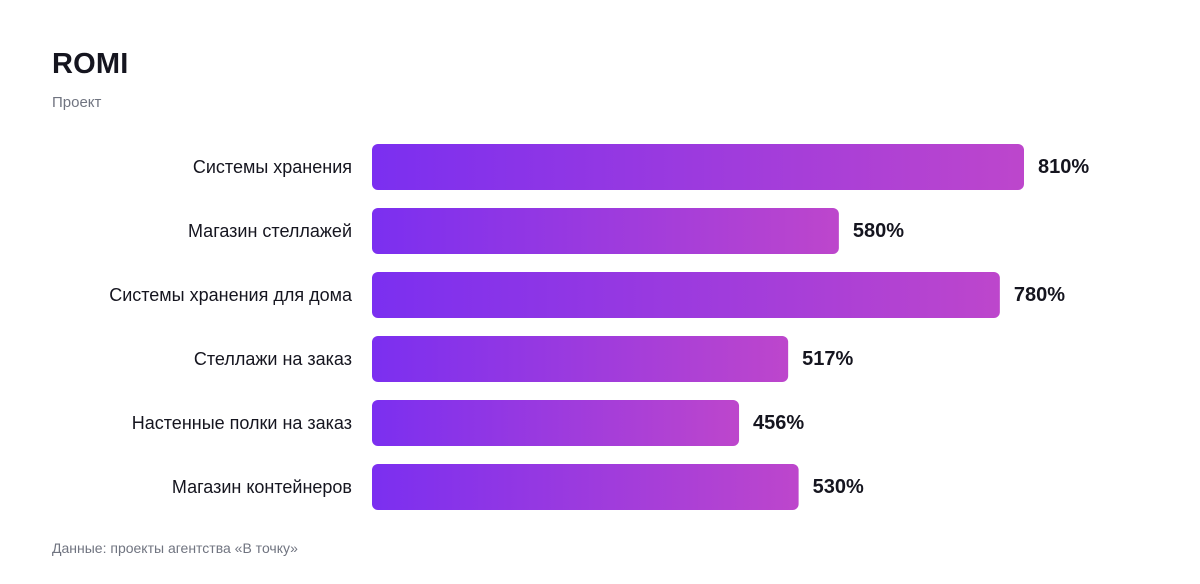 The height and width of the screenshot is (584, 1200). What do you see at coordinates (231, 295) in the screenshot?
I see `category-label: Системы хранения для дома` at bounding box center [231, 295].